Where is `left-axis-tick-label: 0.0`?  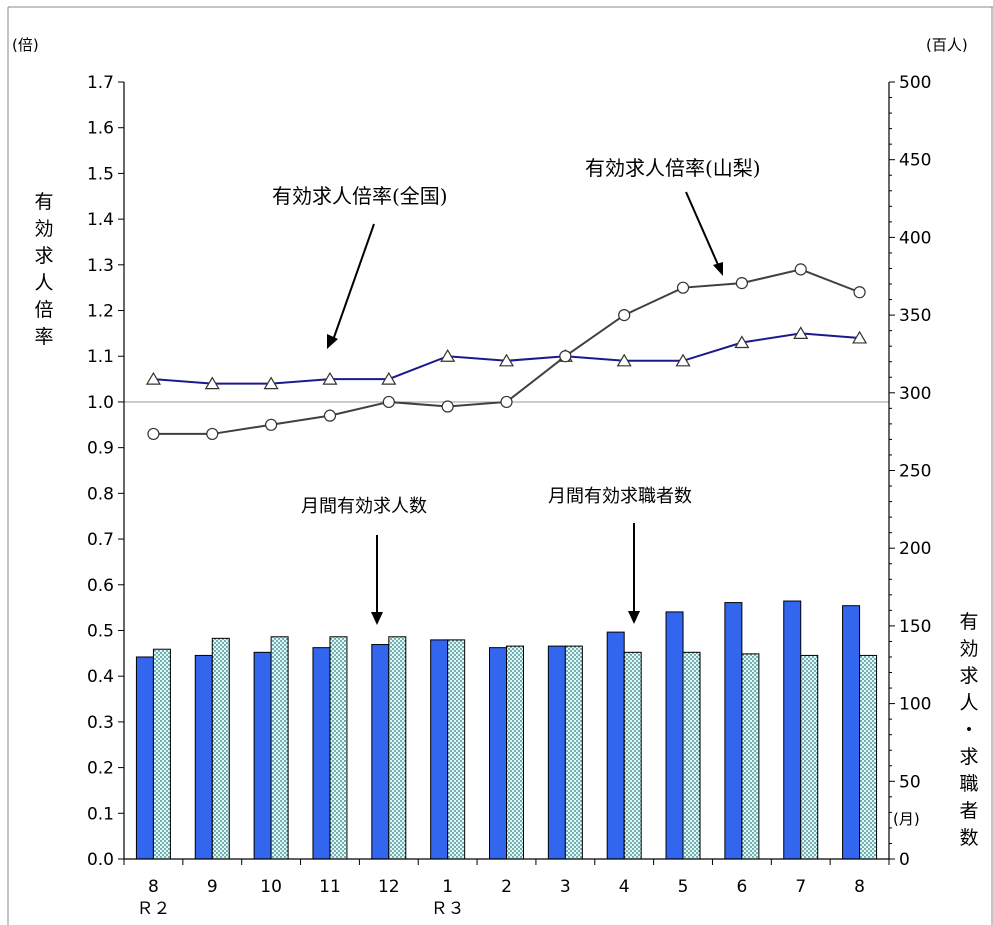 left-axis-tick-label: 0.0 is located at coordinates (100, 860).